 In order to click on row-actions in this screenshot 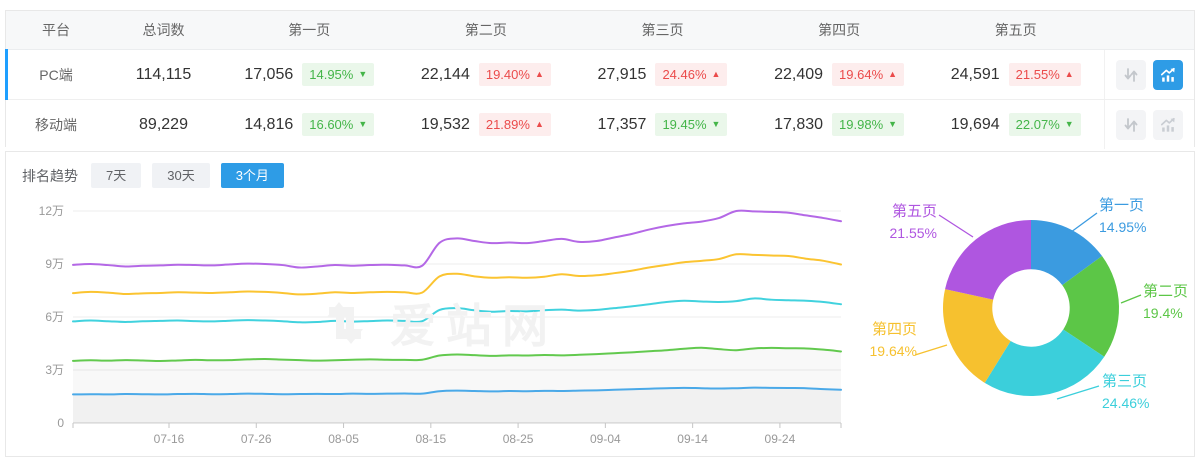, I will do `click(1149, 124)`.